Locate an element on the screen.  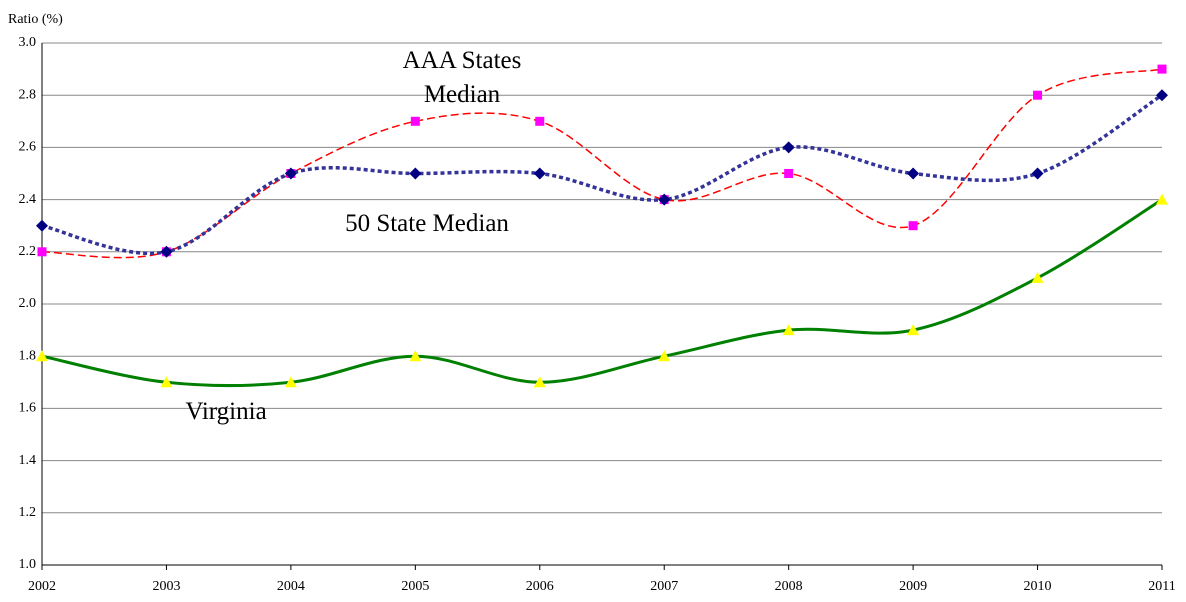
y-tick-label: 2.8 is located at coordinates (28, 94).